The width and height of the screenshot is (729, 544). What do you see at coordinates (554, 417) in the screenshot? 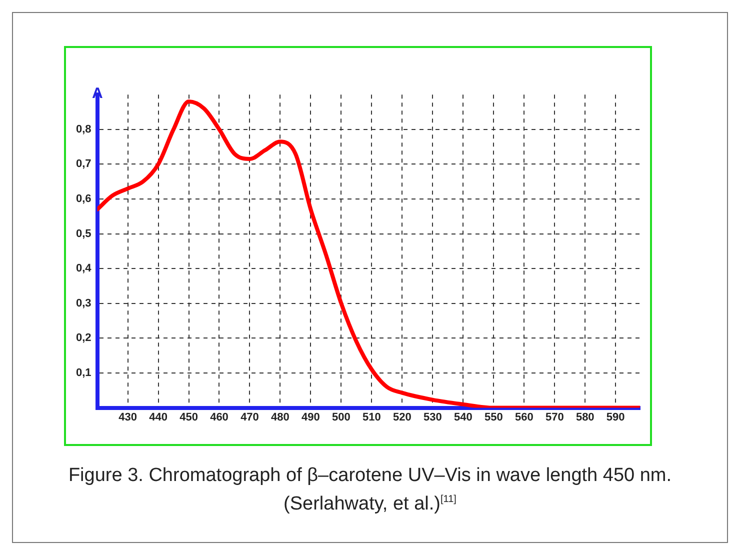
I see `x-tick-label: 570` at bounding box center [554, 417].